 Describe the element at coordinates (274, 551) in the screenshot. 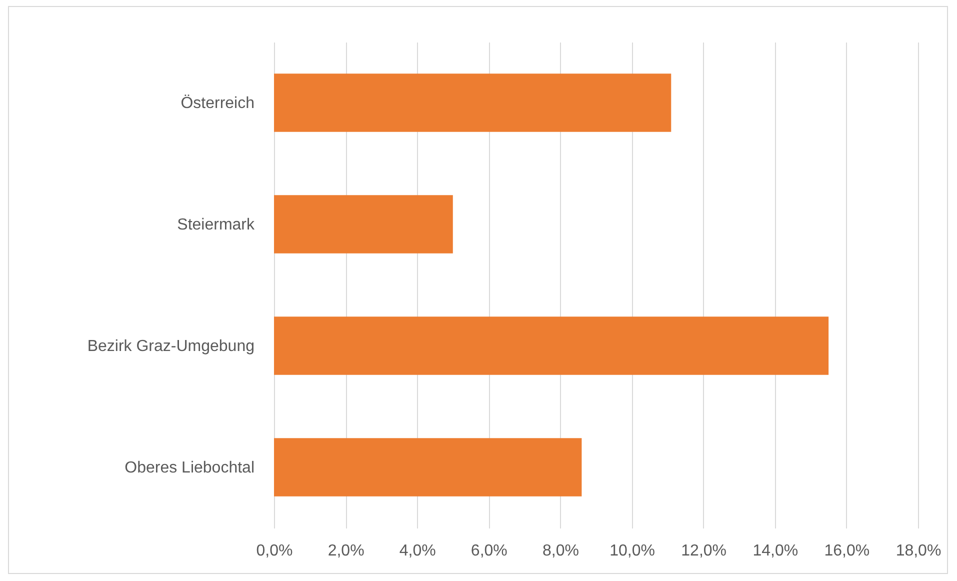

I see `x-tick-label: 0,0%` at that location.